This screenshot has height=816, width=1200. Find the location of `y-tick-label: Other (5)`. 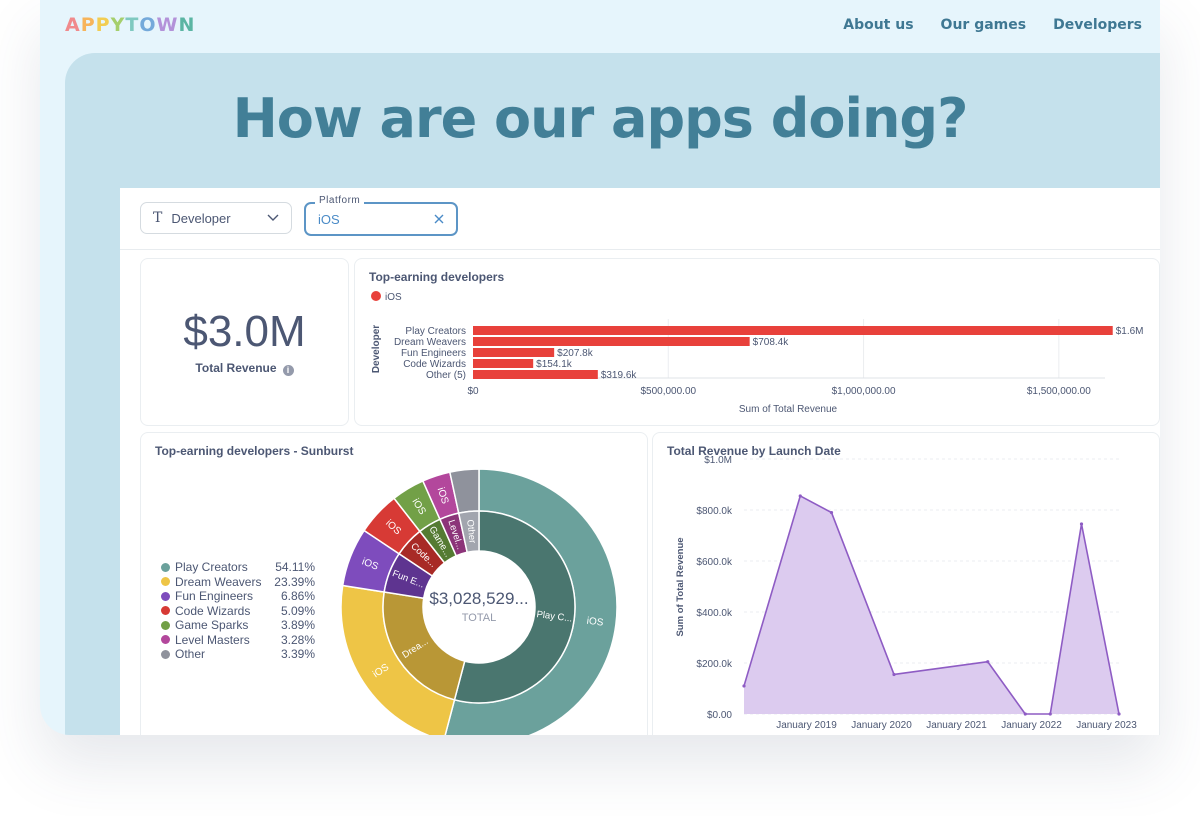

y-tick-label: Other (5) is located at coordinates (446, 375).